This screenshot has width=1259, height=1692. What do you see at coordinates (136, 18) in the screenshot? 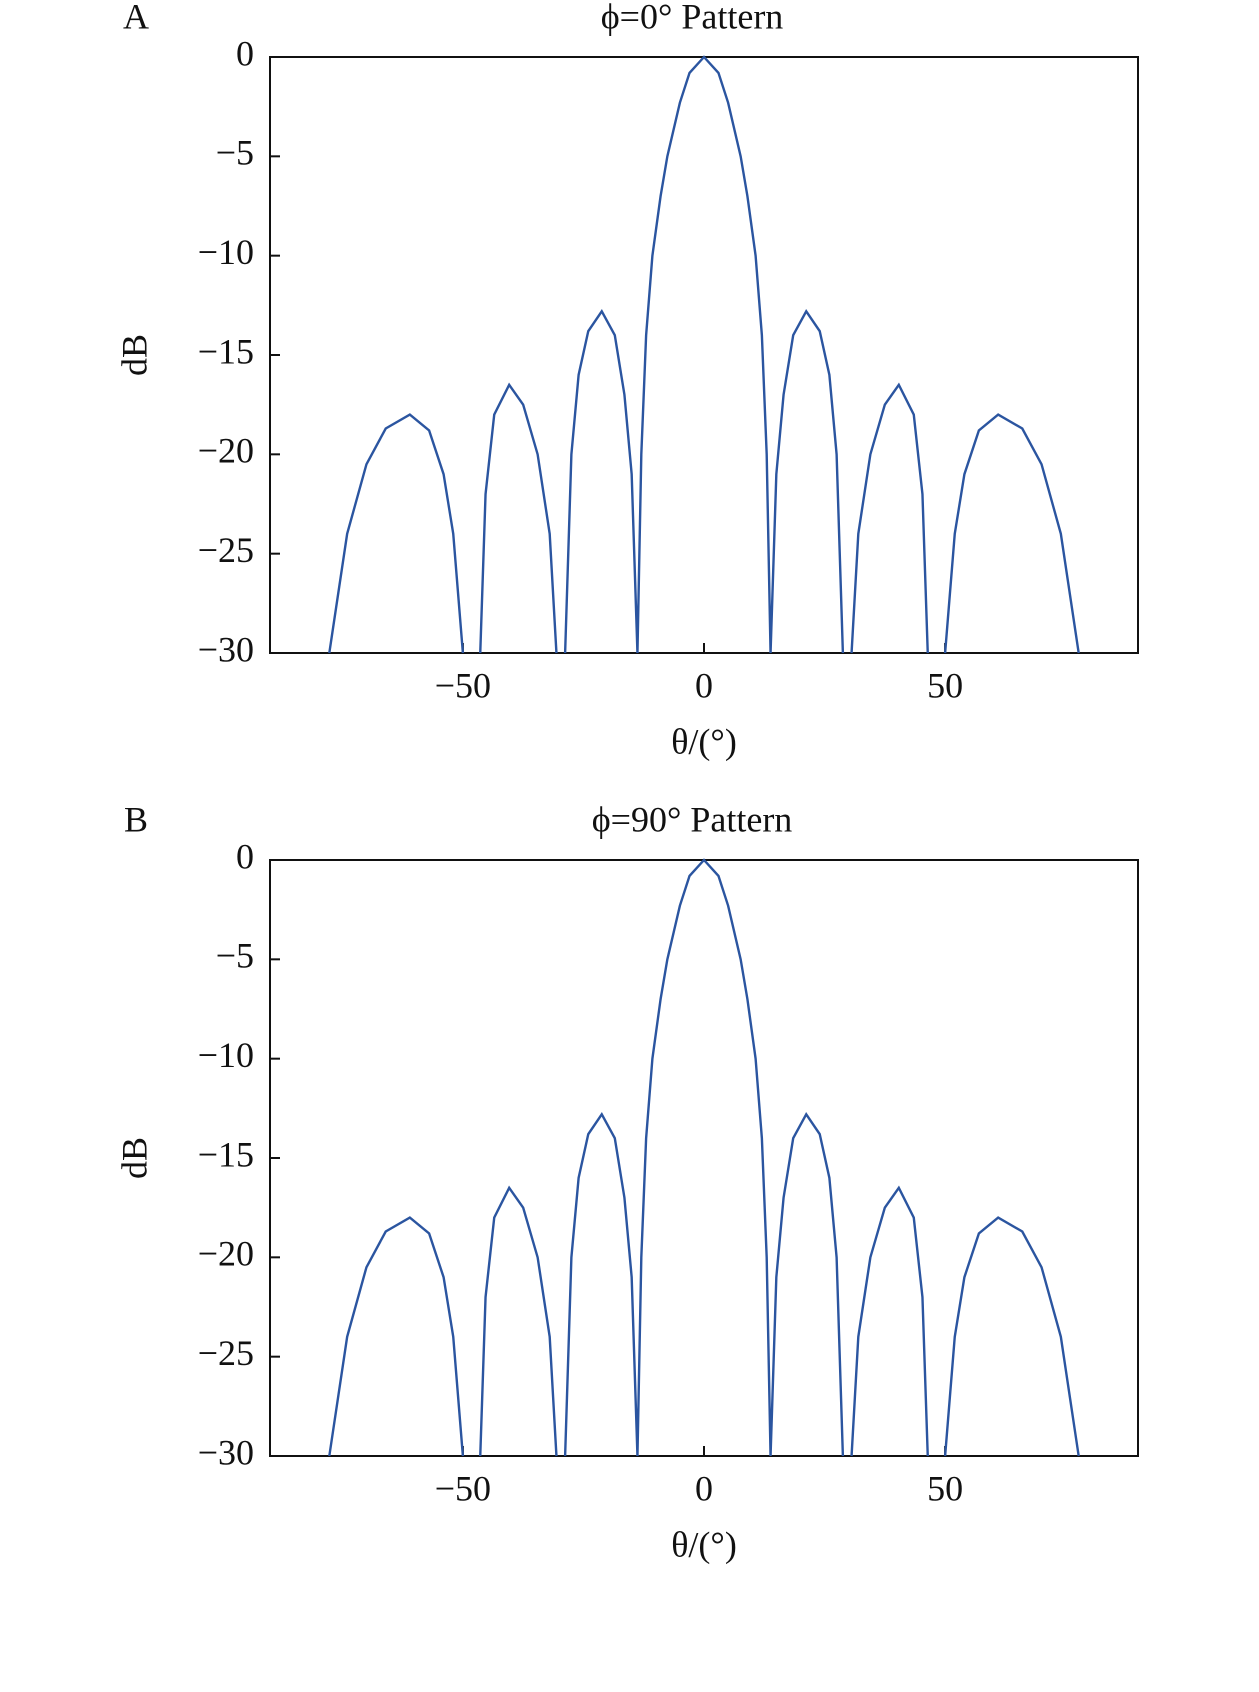
I see `panel-label: A` at bounding box center [136, 18].